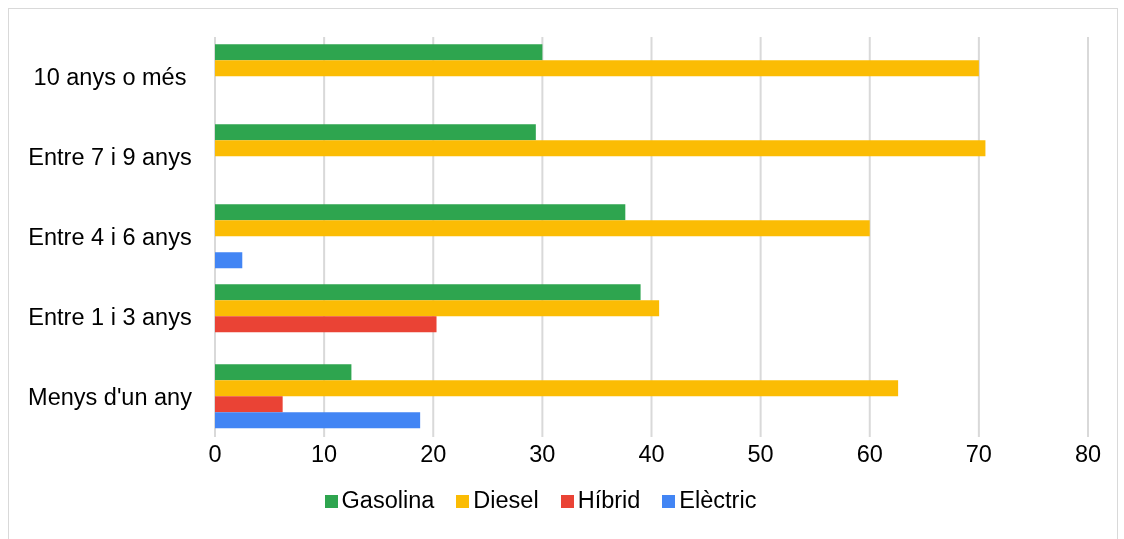 Image resolution: width=1124 pixels, height=539 pixels. Describe the element at coordinates (1088, 453) in the screenshot. I see `x-tick-label: 80` at that location.